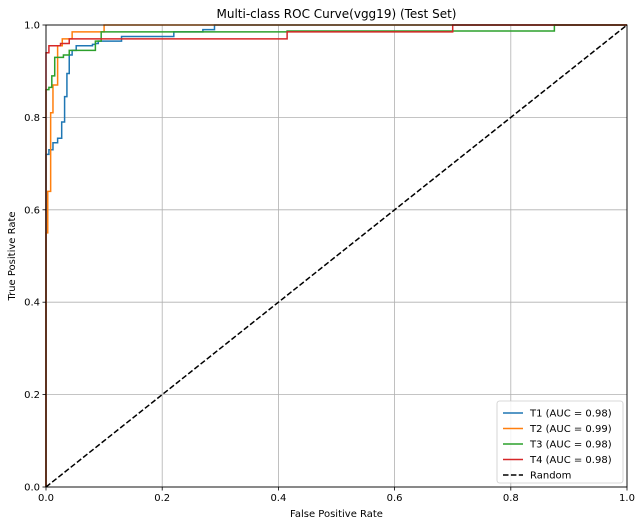 This screenshot has height=525, width=641. I want to click on y-tick-label: 0.4, so click(32, 303).